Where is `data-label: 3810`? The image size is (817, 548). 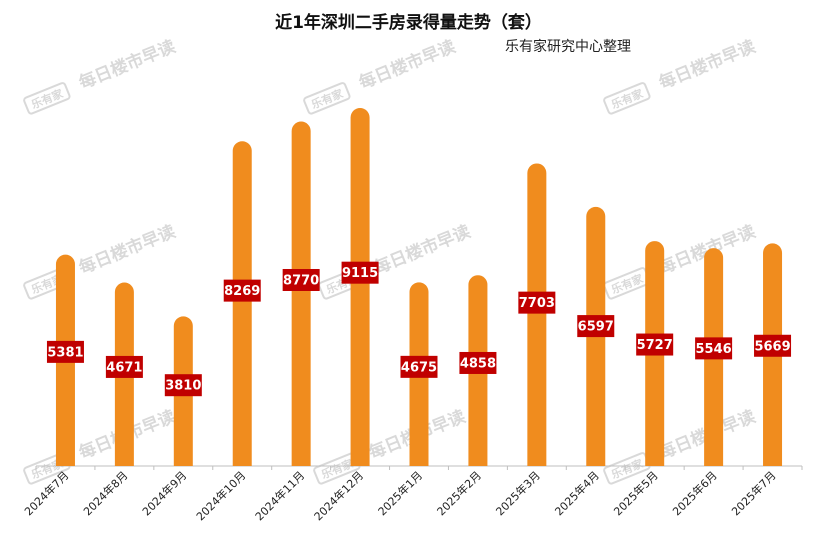
data-label: 3810 is located at coordinates (183, 386).